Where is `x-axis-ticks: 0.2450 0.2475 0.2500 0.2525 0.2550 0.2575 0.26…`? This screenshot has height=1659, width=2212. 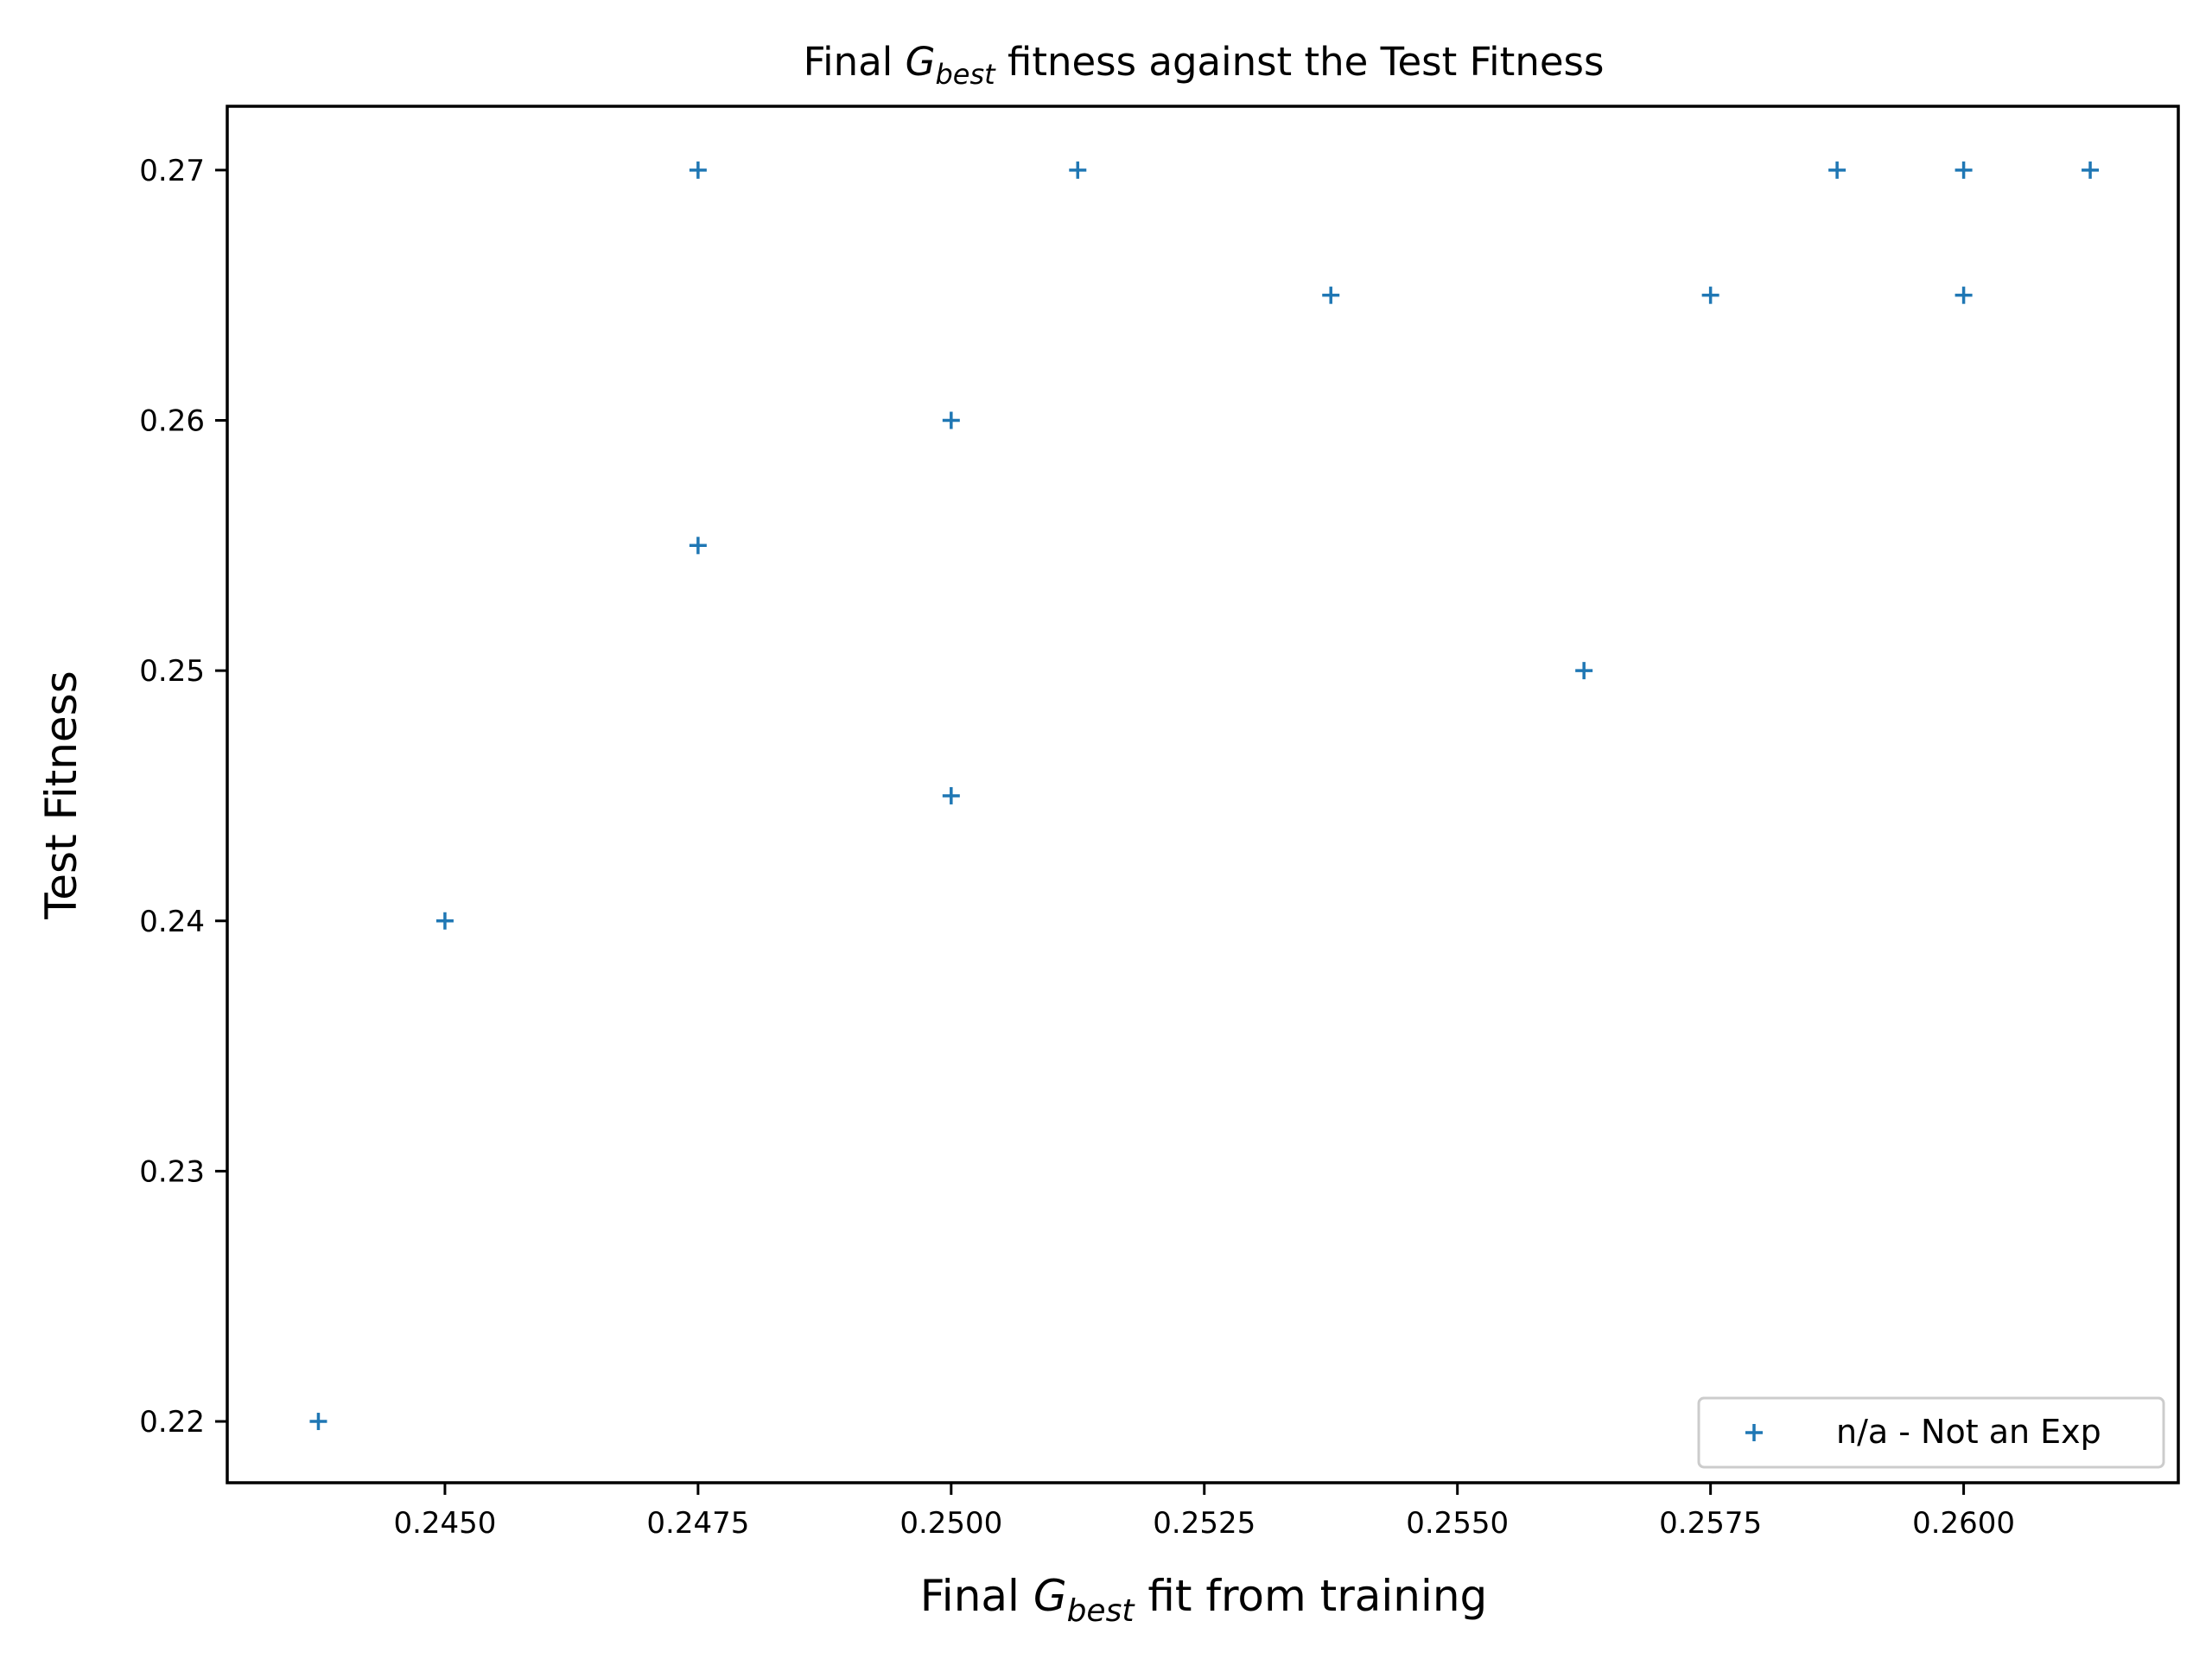
x-axis-ticks: 0.2450 0.2475 0.2500 0.2525 0.2550 0.2575 0.26… is located at coordinates (1204, 1512).